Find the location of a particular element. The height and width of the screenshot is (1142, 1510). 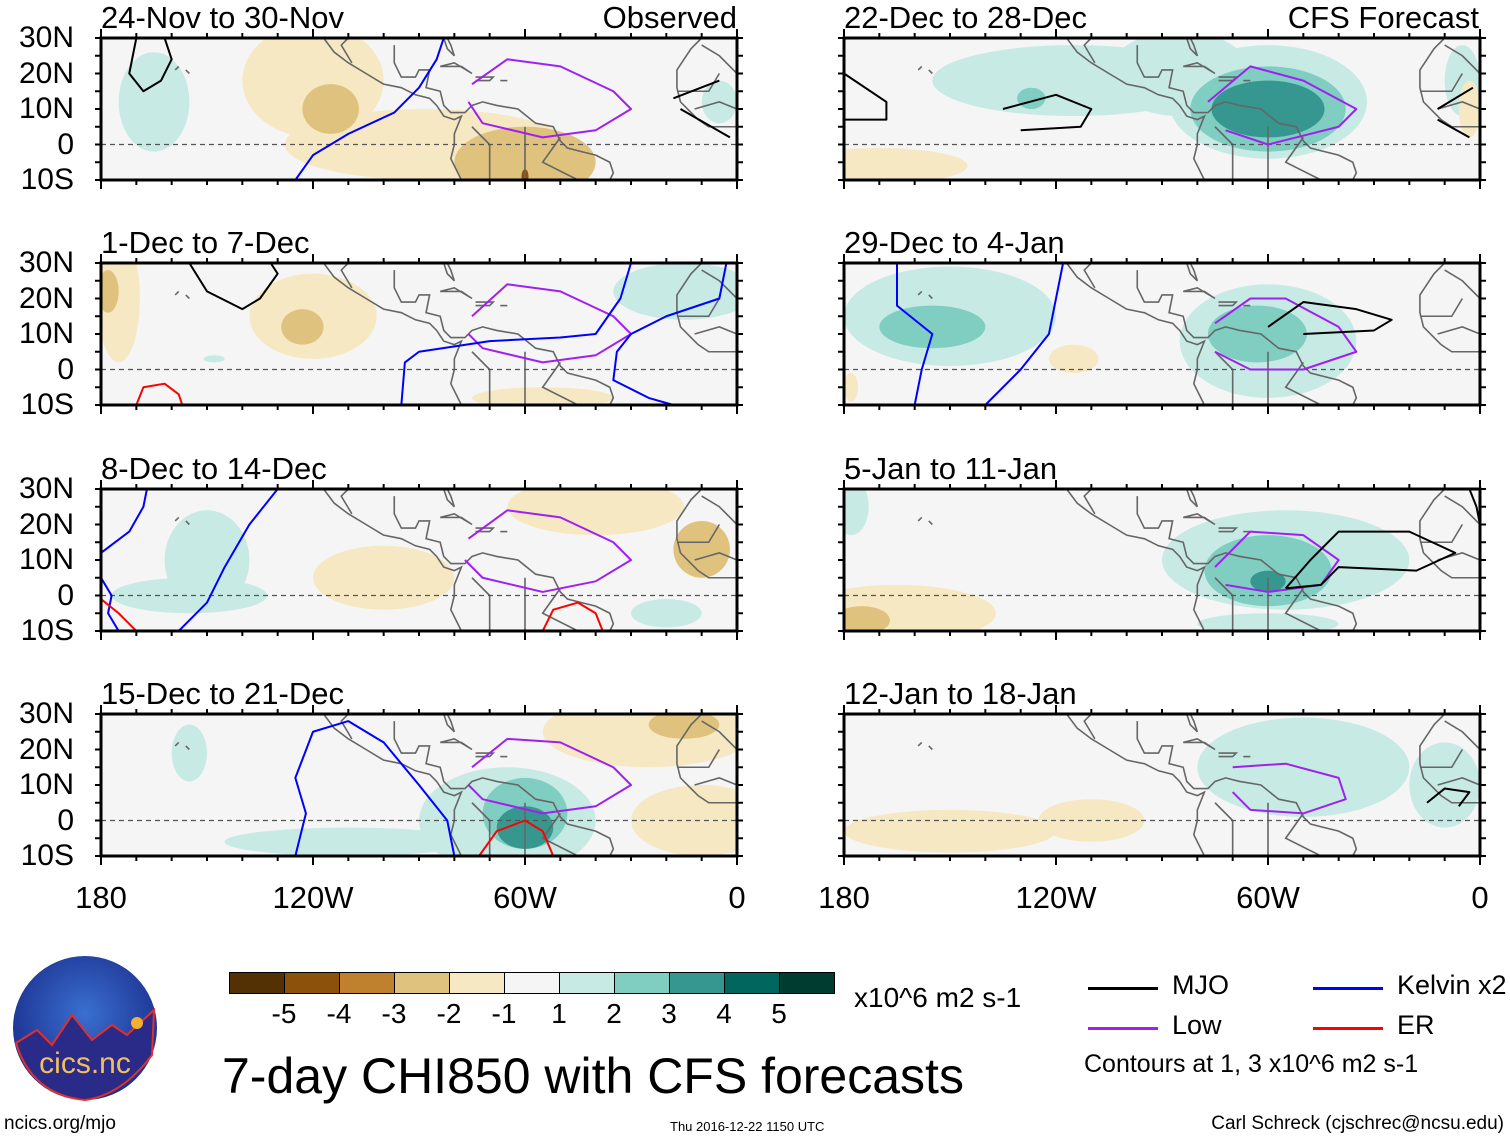

colorbar-units: x10^6 m2 s-1 is located at coordinates (938, 997).